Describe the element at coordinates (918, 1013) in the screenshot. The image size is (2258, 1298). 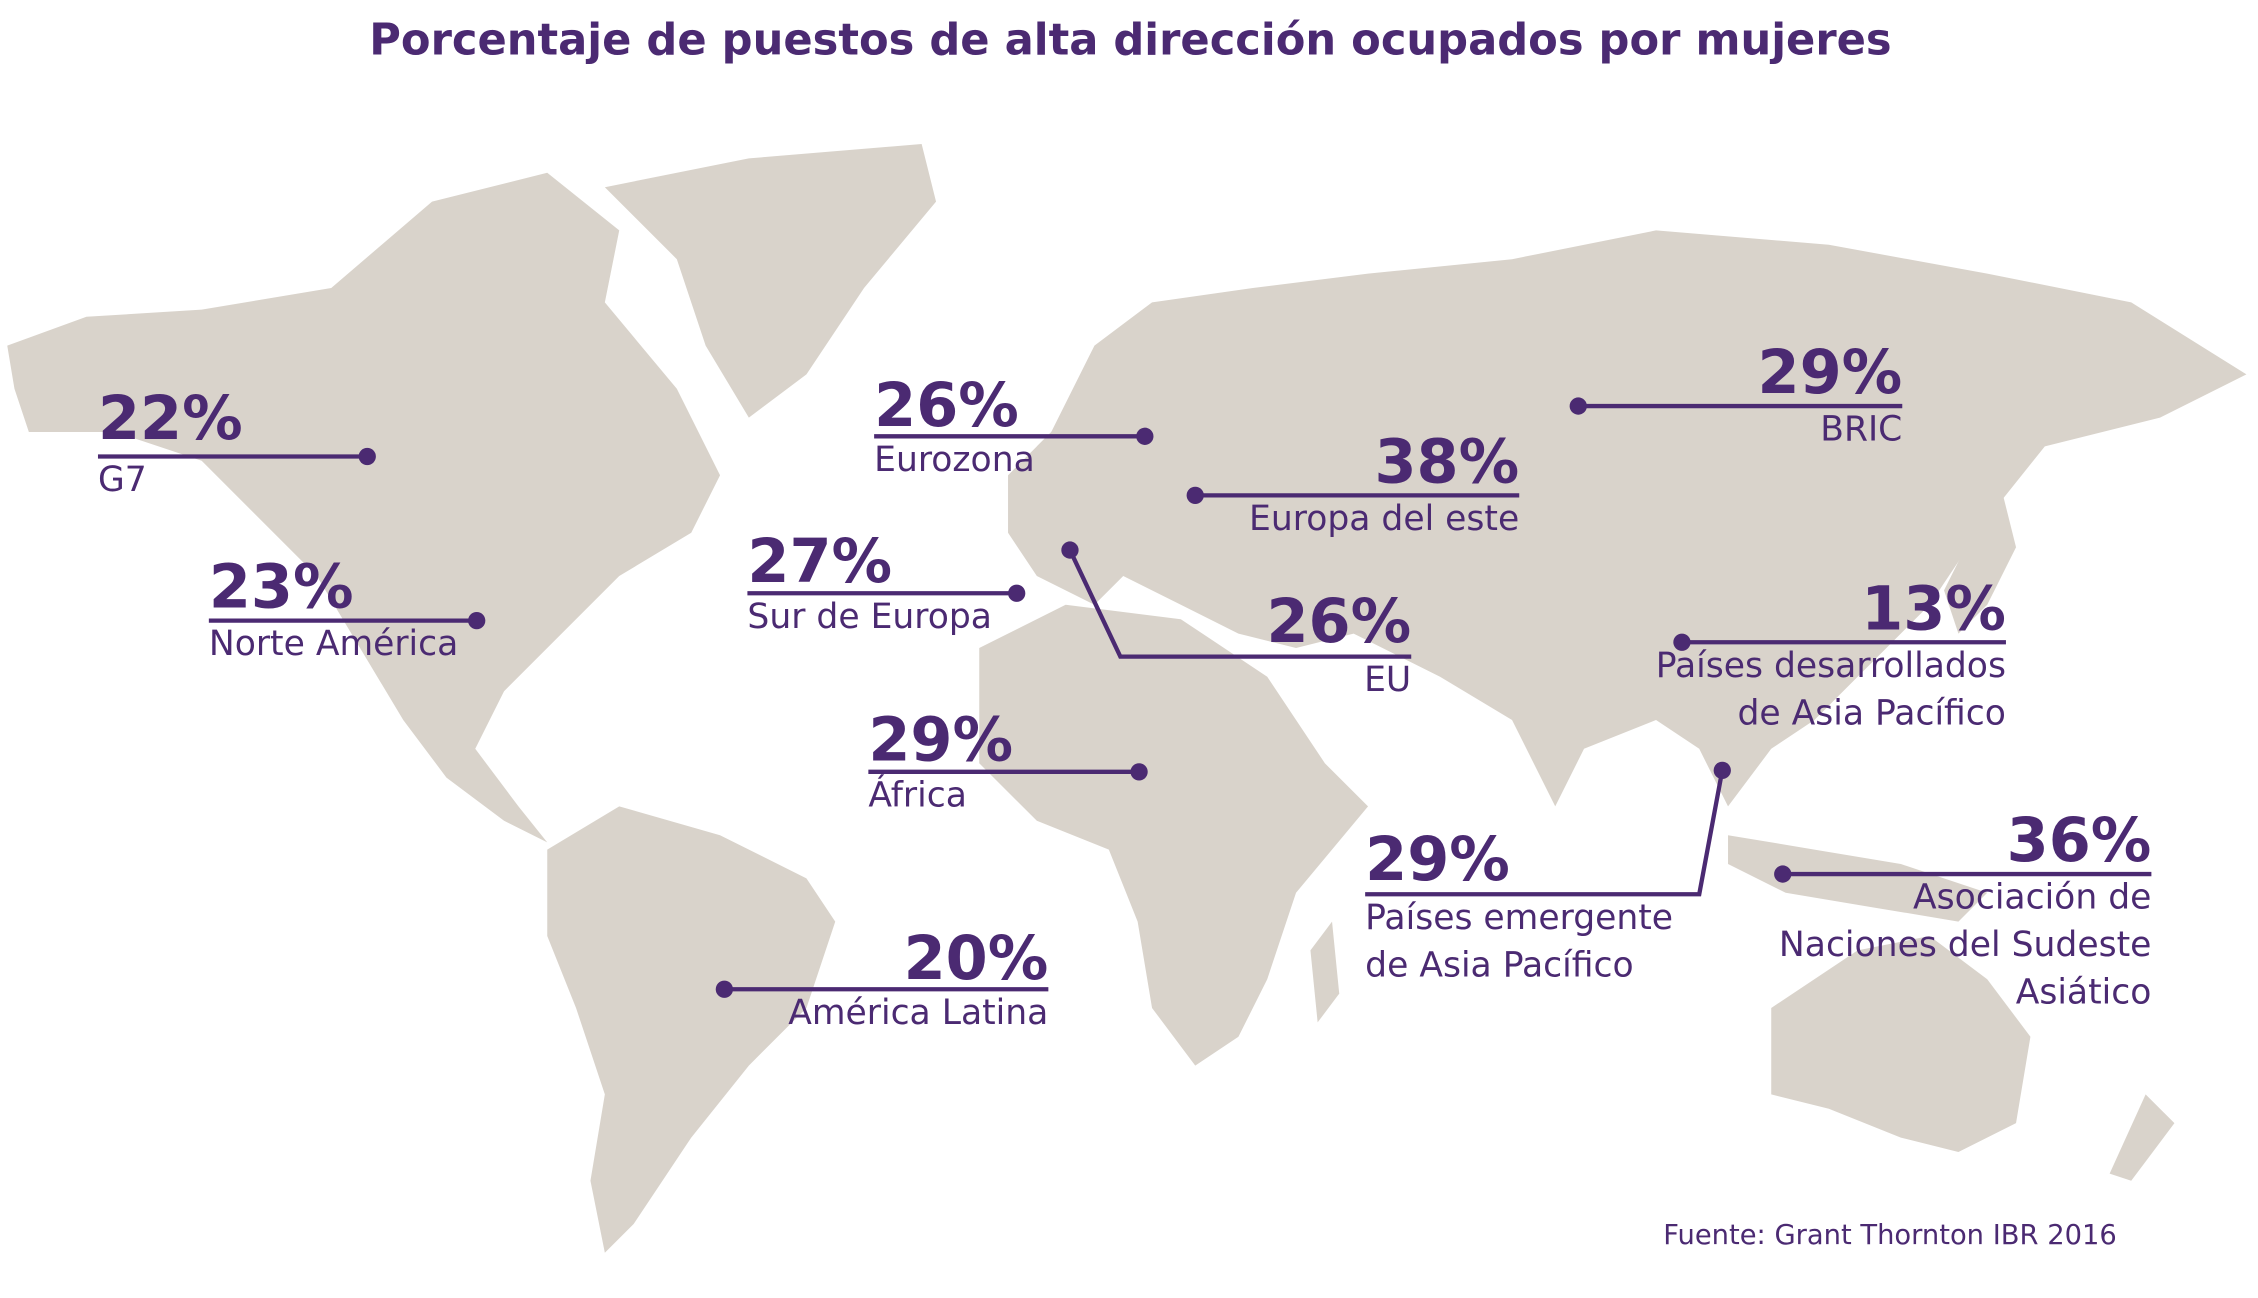
I see `region-label: América Latina` at that location.